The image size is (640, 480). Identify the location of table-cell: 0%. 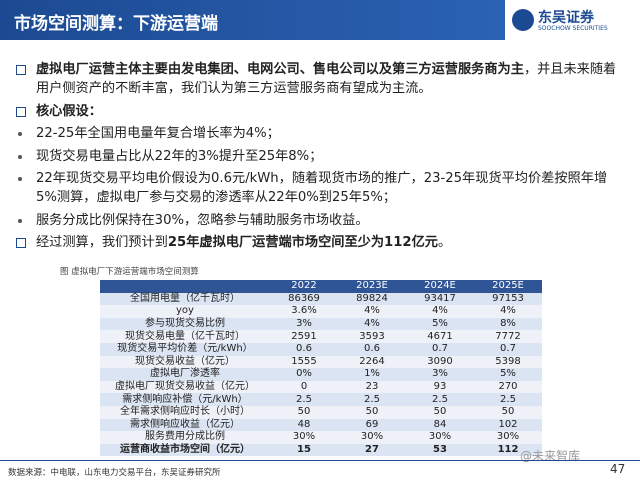
(304, 374).